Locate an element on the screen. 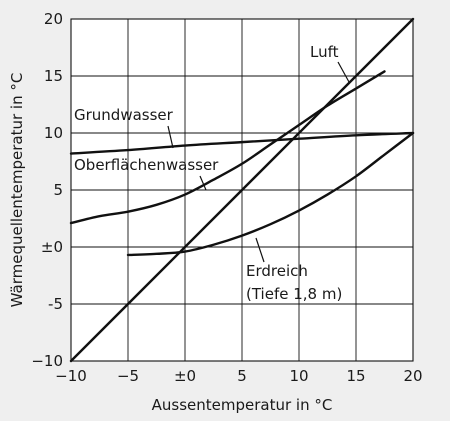  series-label-erdreich-depth: (Tiefe 1,8 m) is located at coordinates (294, 294).